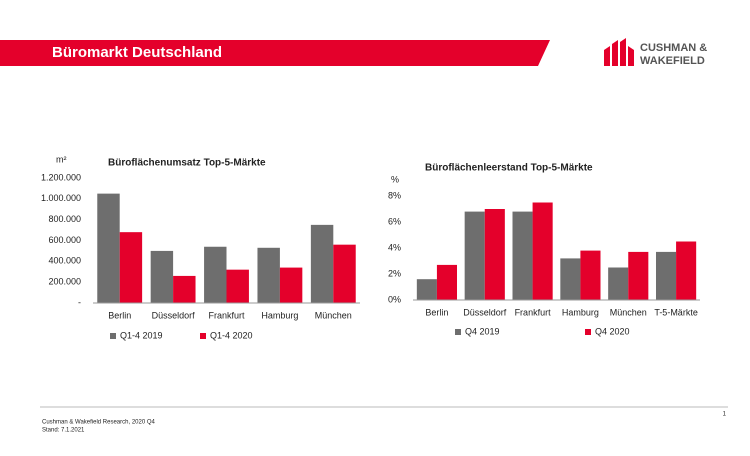  What do you see at coordinates (61, 198) in the screenshot?
I see `y-tick-label: 1.000.000` at bounding box center [61, 198].